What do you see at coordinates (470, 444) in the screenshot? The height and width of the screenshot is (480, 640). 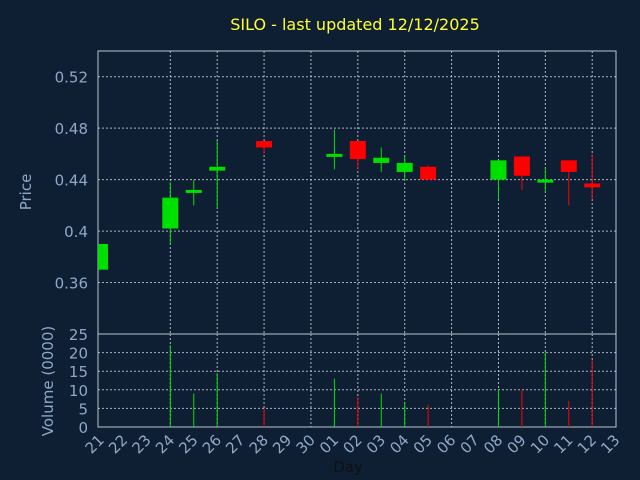 I see `x-tick-label: 07` at bounding box center [470, 444].